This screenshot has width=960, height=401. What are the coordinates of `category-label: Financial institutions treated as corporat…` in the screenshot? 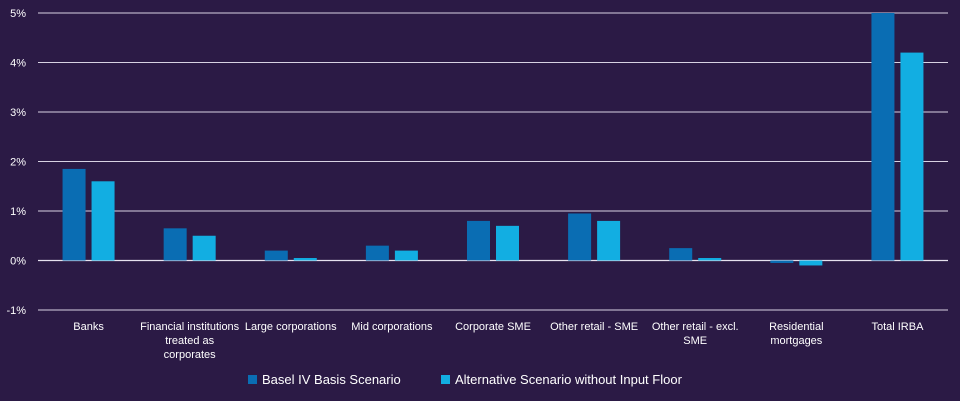 It's located at (190, 341).